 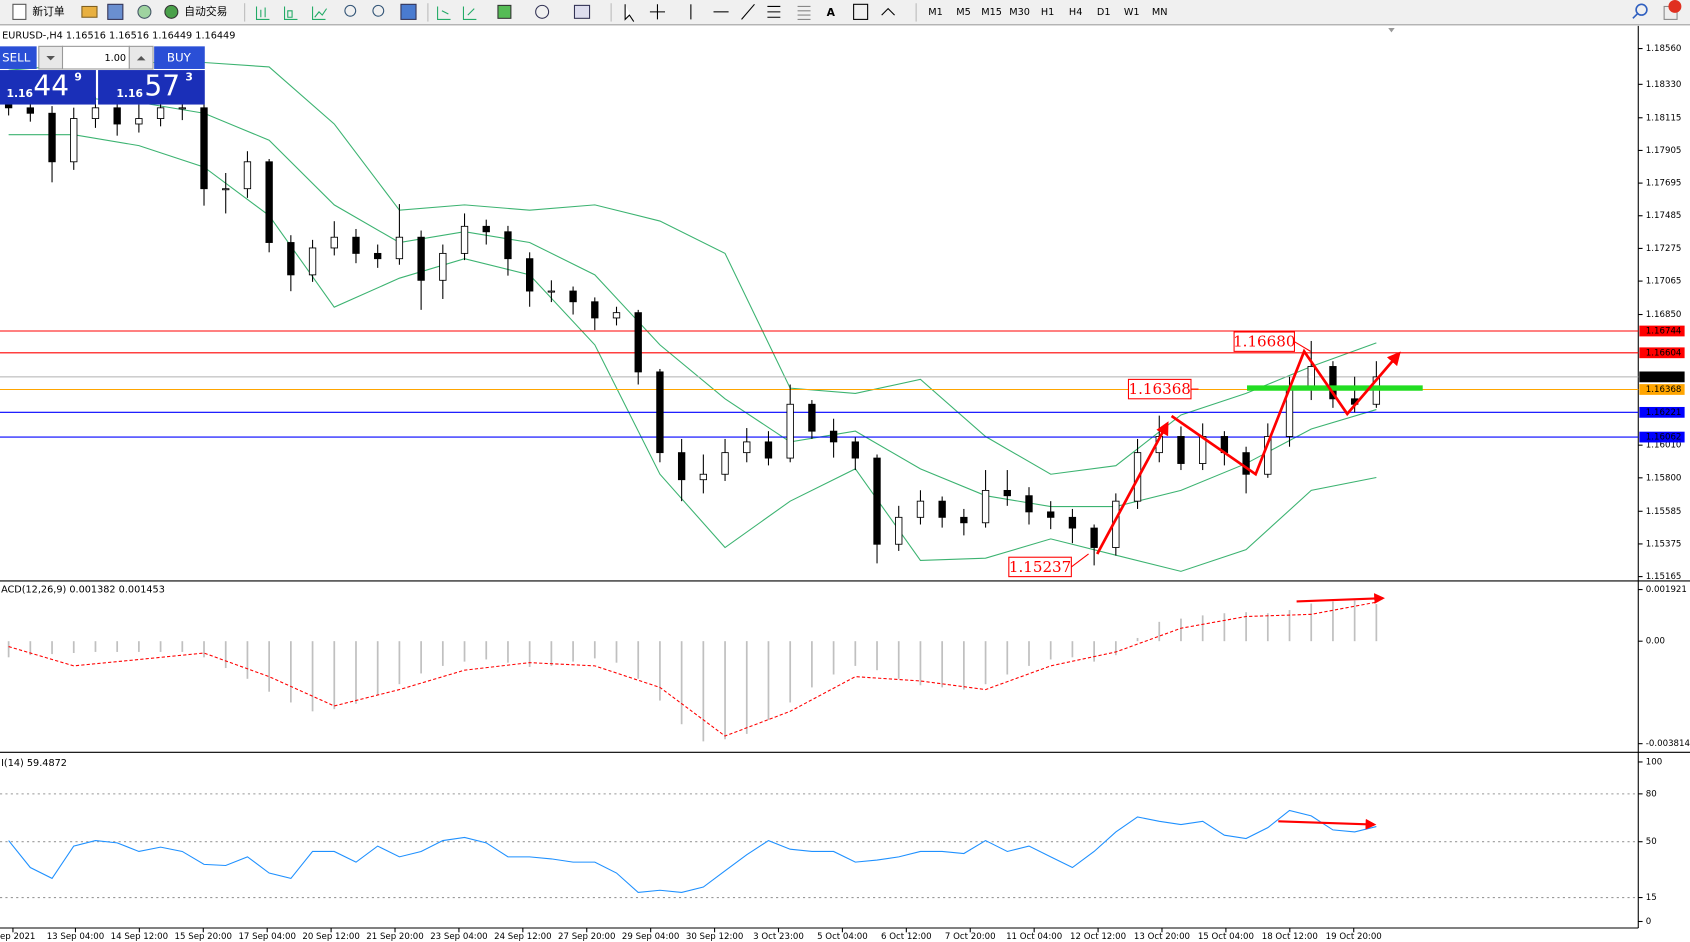 I want to click on shift-button, so click(x=469, y=13).